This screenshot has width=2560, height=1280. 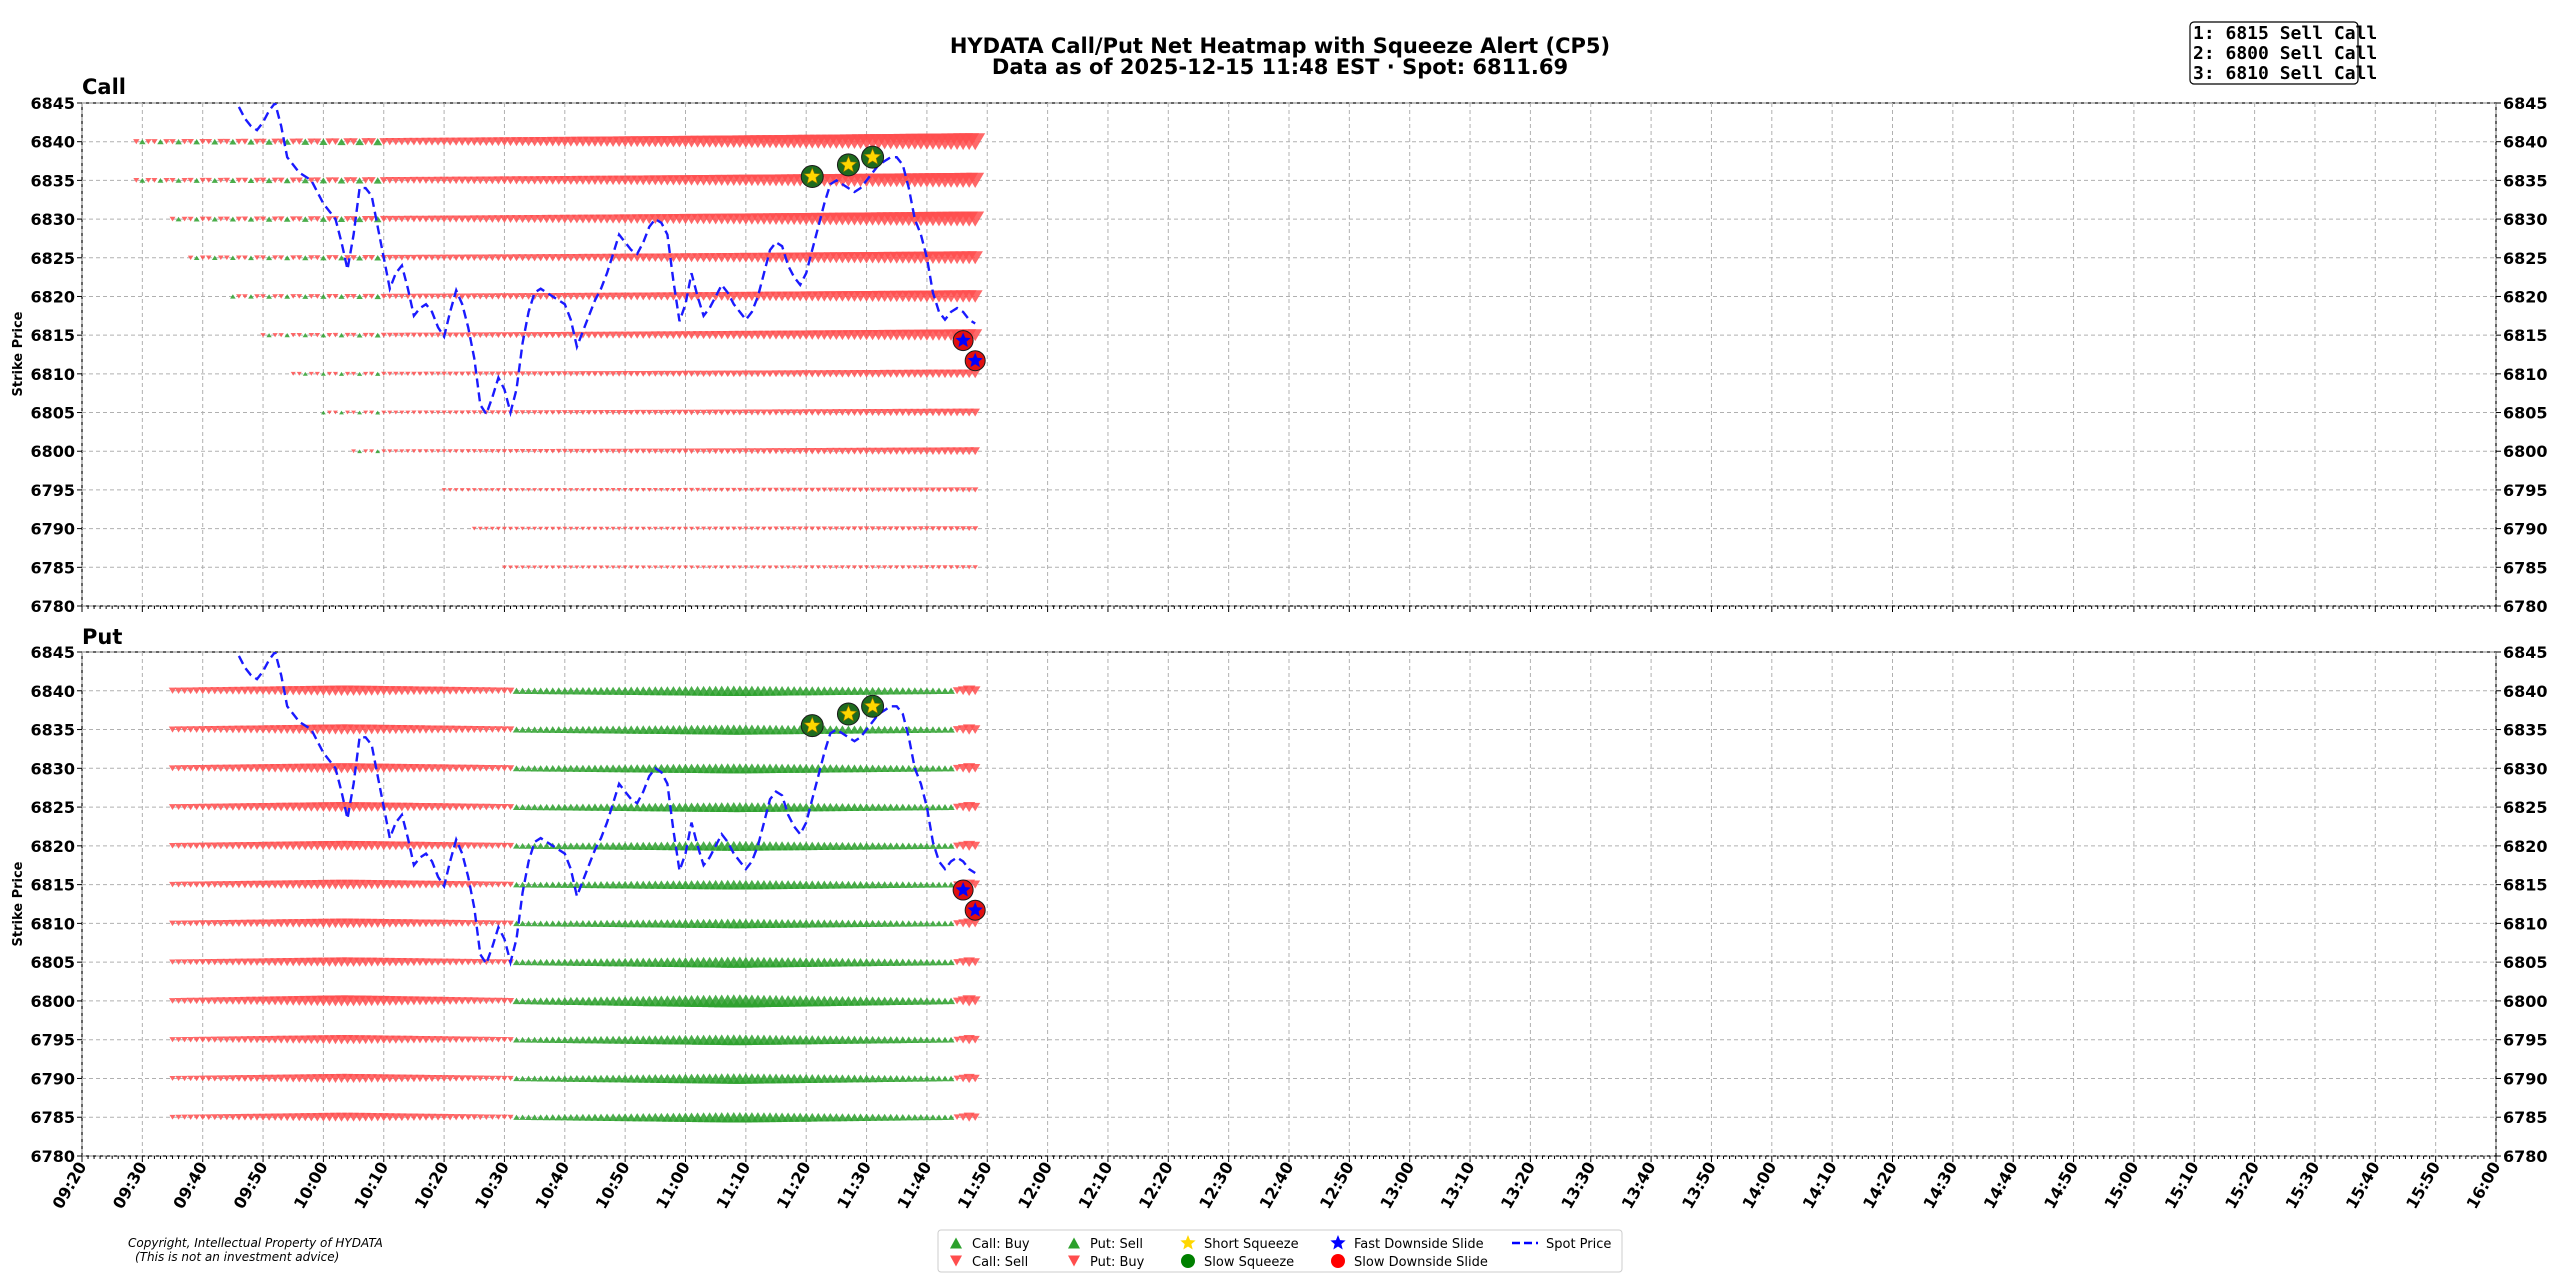 I want to click on put-ytick-label-right-5: 6820, so click(x=2525, y=846).